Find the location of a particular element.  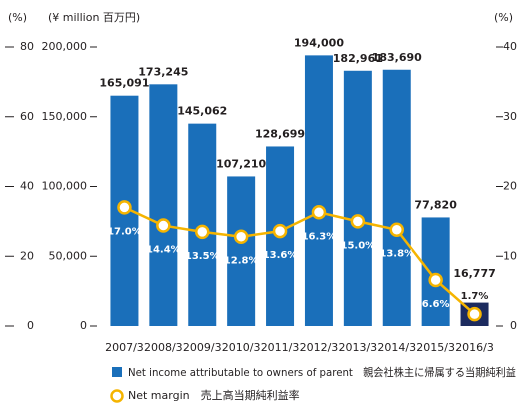

x-tick-label: 2007/3 is located at coordinates (124, 347).